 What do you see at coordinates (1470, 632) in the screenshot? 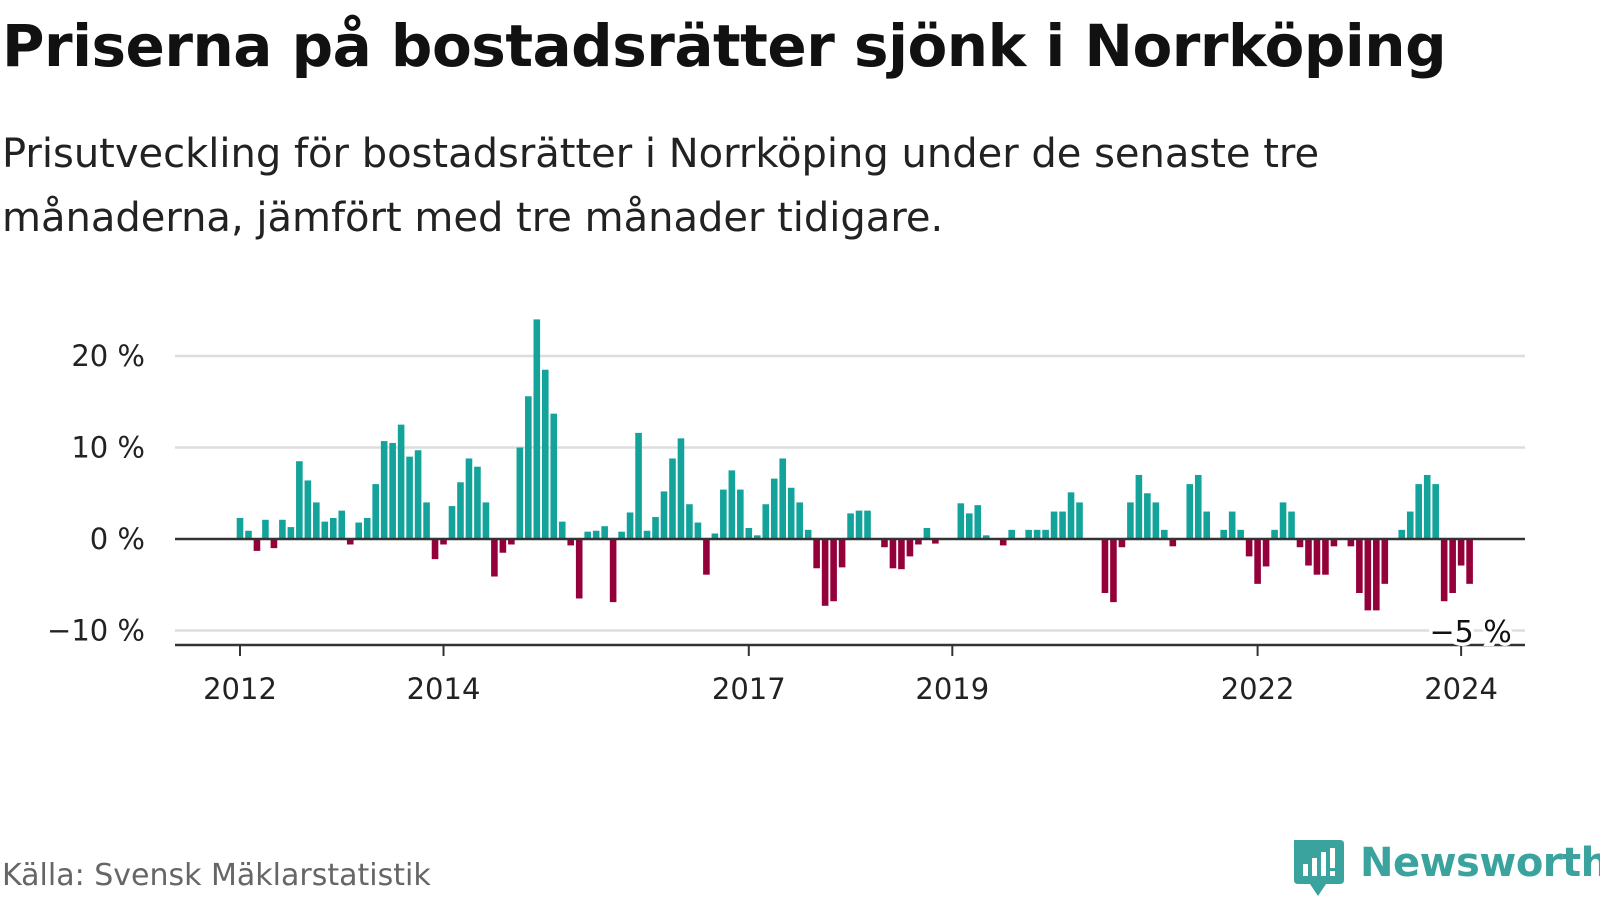
I see `last-value-label: −5 %` at bounding box center [1470, 632].